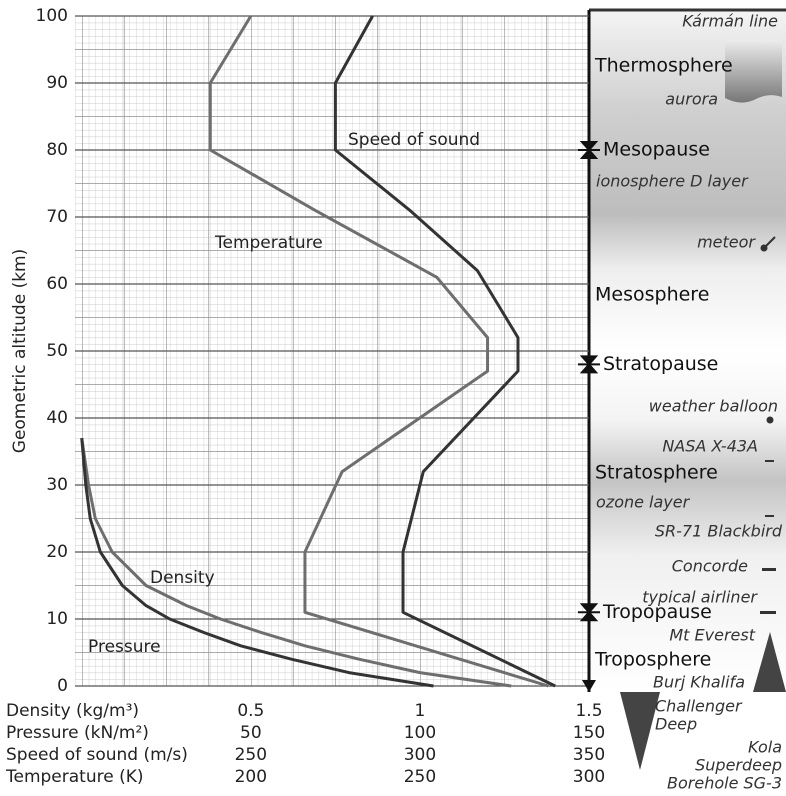 The height and width of the screenshot is (796, 786). I want to click on x-tick-label: 150, so click(589, 733).